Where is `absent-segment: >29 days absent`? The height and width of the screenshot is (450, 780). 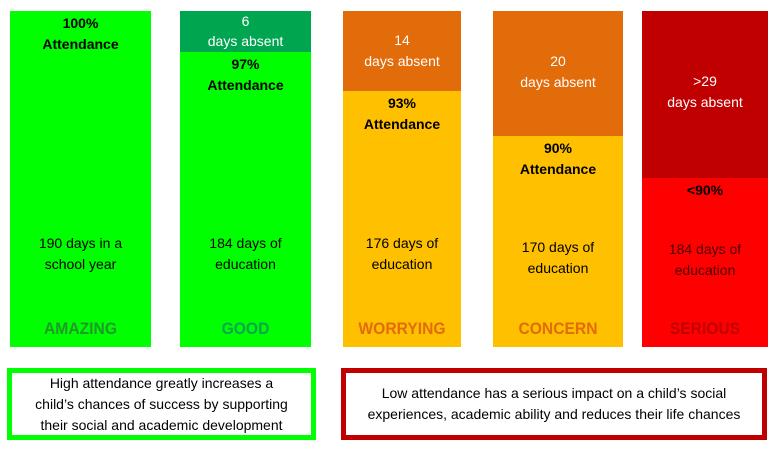
absent-segment: >29 days absent is located at coordinates (705, 94).